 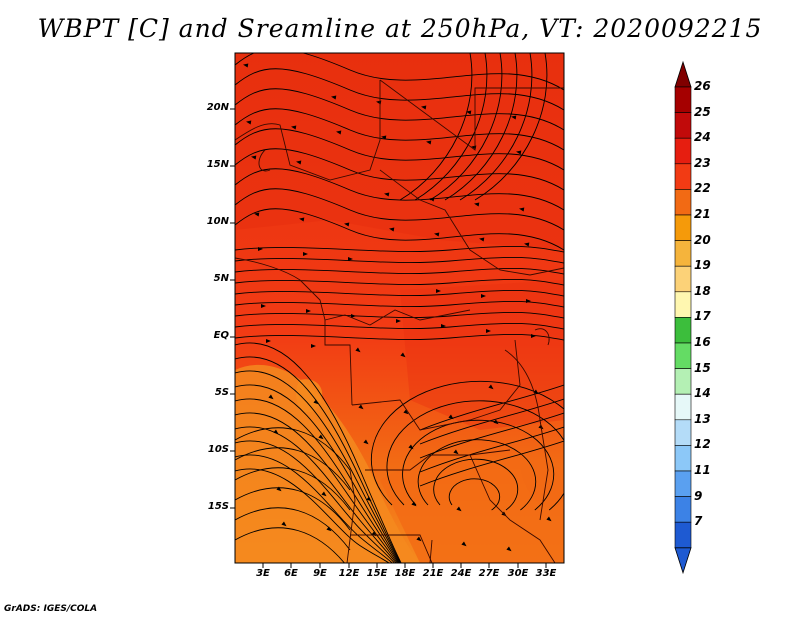 I want to click on warm-region-north, so click(x=399, y=151).